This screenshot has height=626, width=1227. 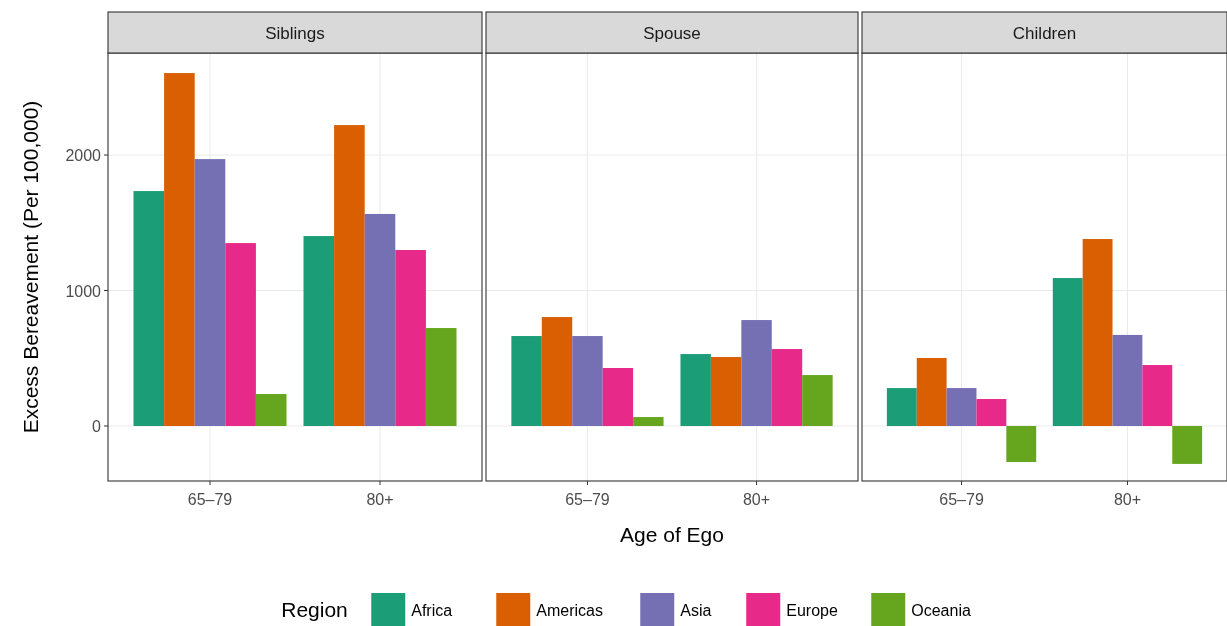 What do you see at coordinates (432, 610) in the screenshot?
I see `legend-label: Africa` at bounding box center [432, 610].